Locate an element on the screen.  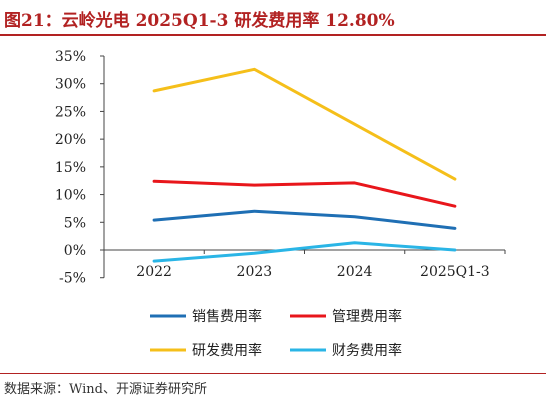
legend-label: 财务费用率 is located at coordinates (367, 350).